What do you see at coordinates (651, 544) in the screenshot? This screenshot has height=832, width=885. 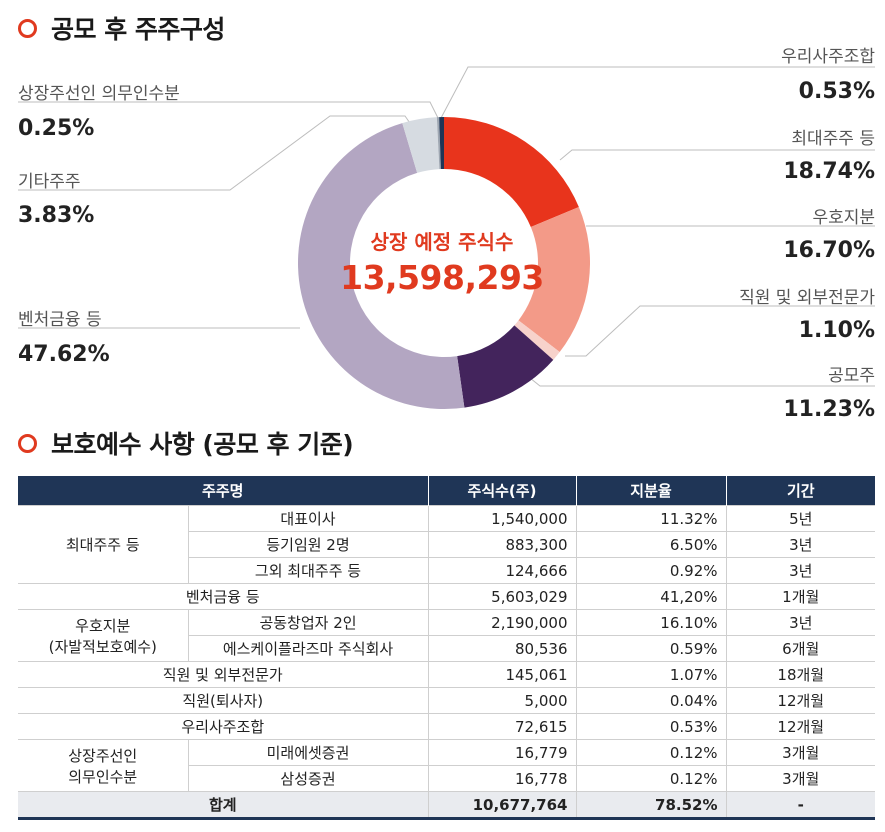 I see `row-ratio: 6.50%` at bounding box center [651, 544].